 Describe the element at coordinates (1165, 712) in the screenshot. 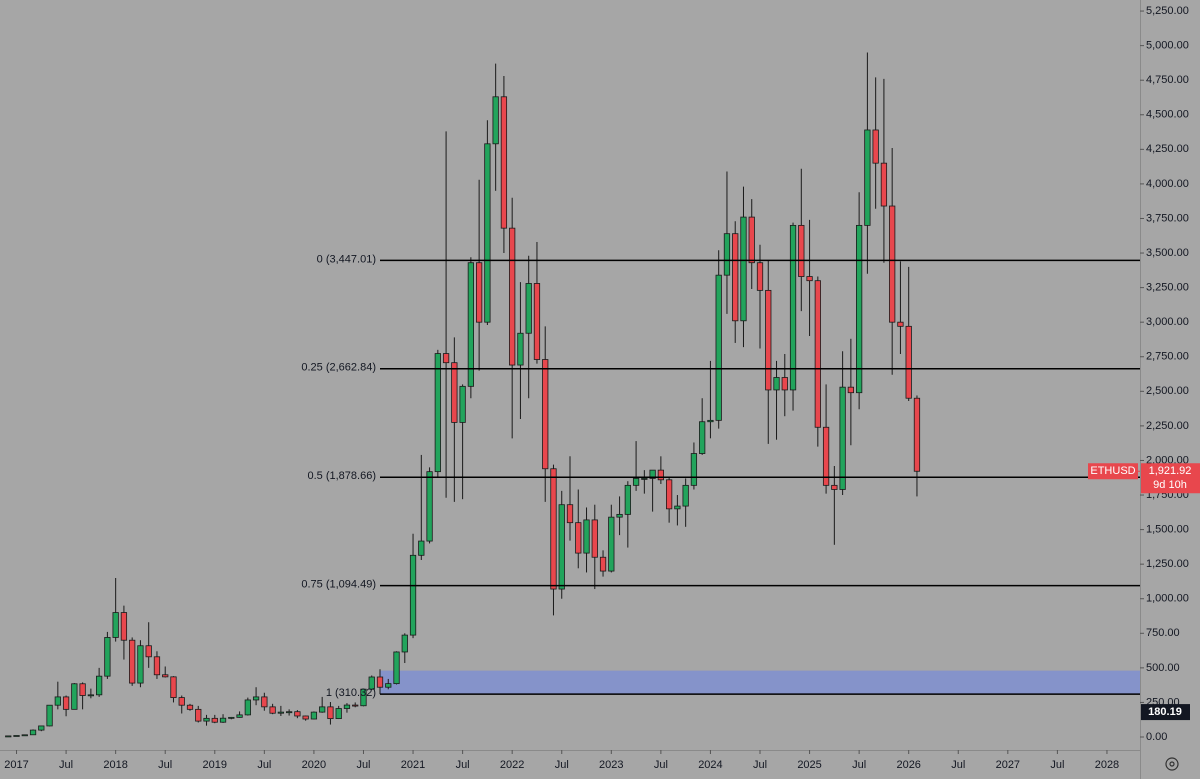

I see `crosshair-price-box` at that location.